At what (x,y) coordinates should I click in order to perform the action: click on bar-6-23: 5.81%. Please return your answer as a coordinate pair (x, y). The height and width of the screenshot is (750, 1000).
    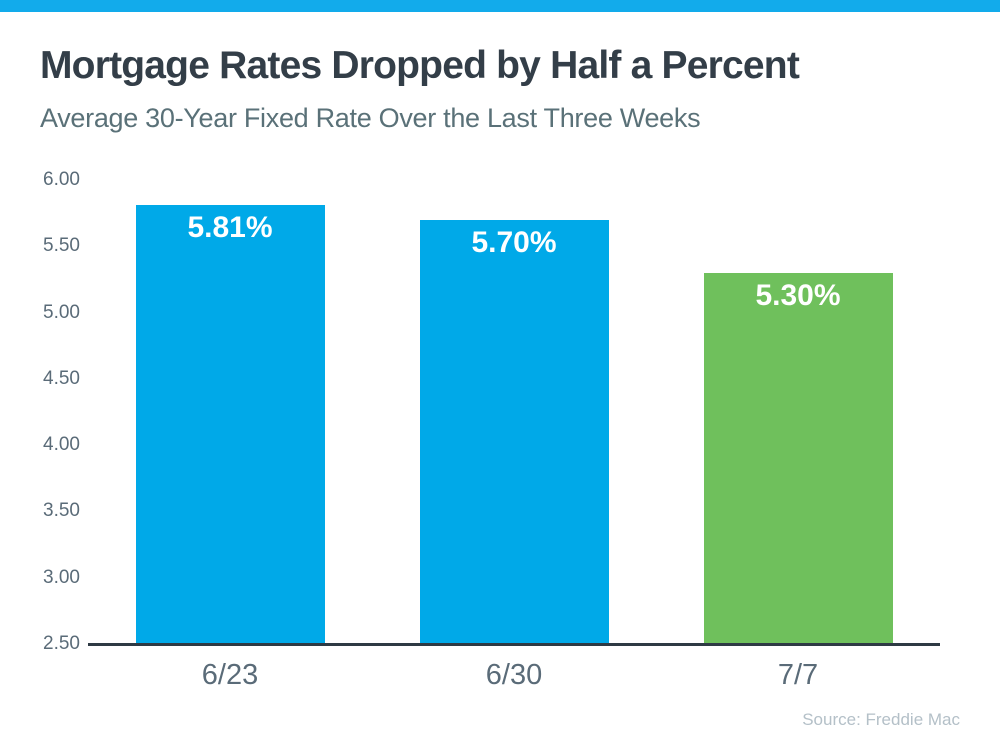
    Looking at the image, I should click on (230, 424).